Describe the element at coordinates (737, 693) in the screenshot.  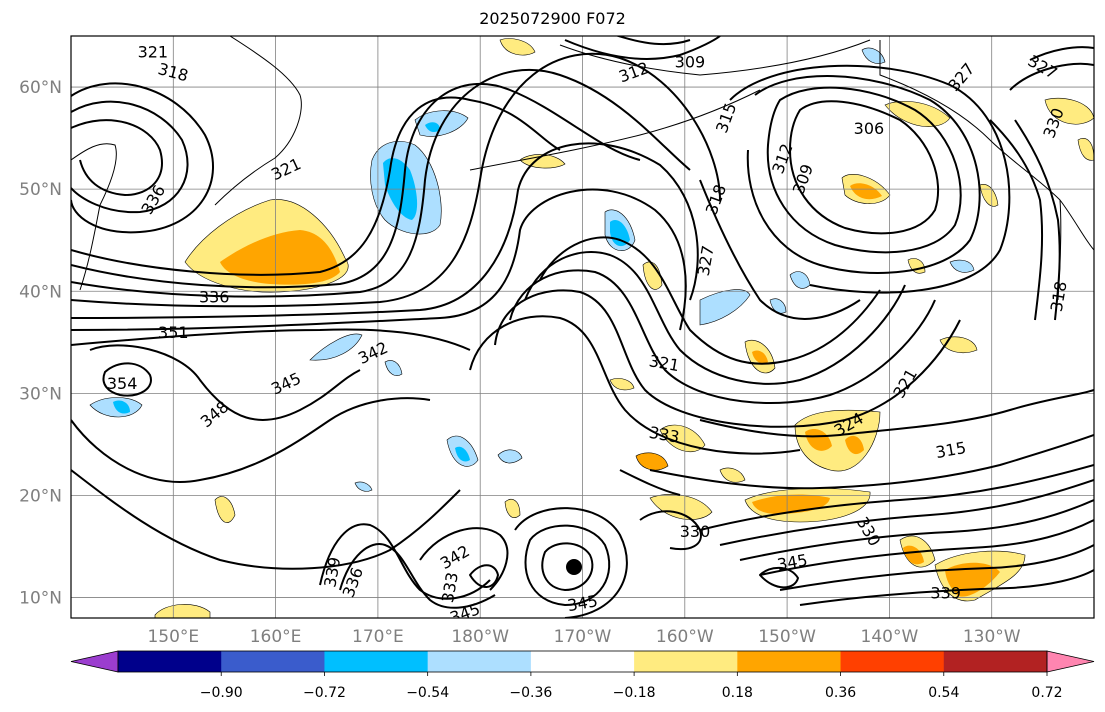
I see `colorbar-tick-label: 0.18` at that location.